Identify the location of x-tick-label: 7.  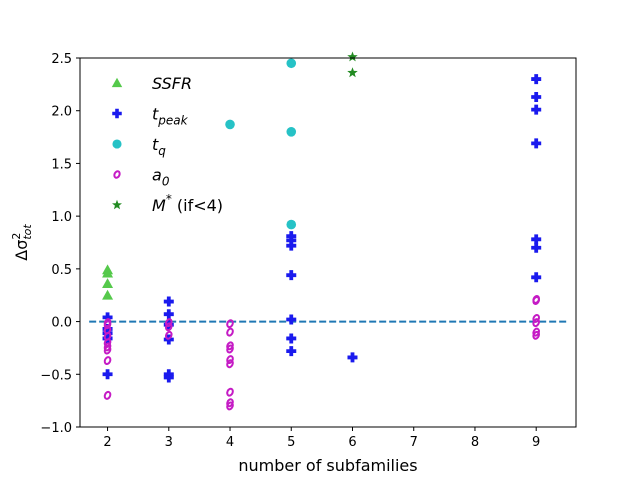
(414, 442).